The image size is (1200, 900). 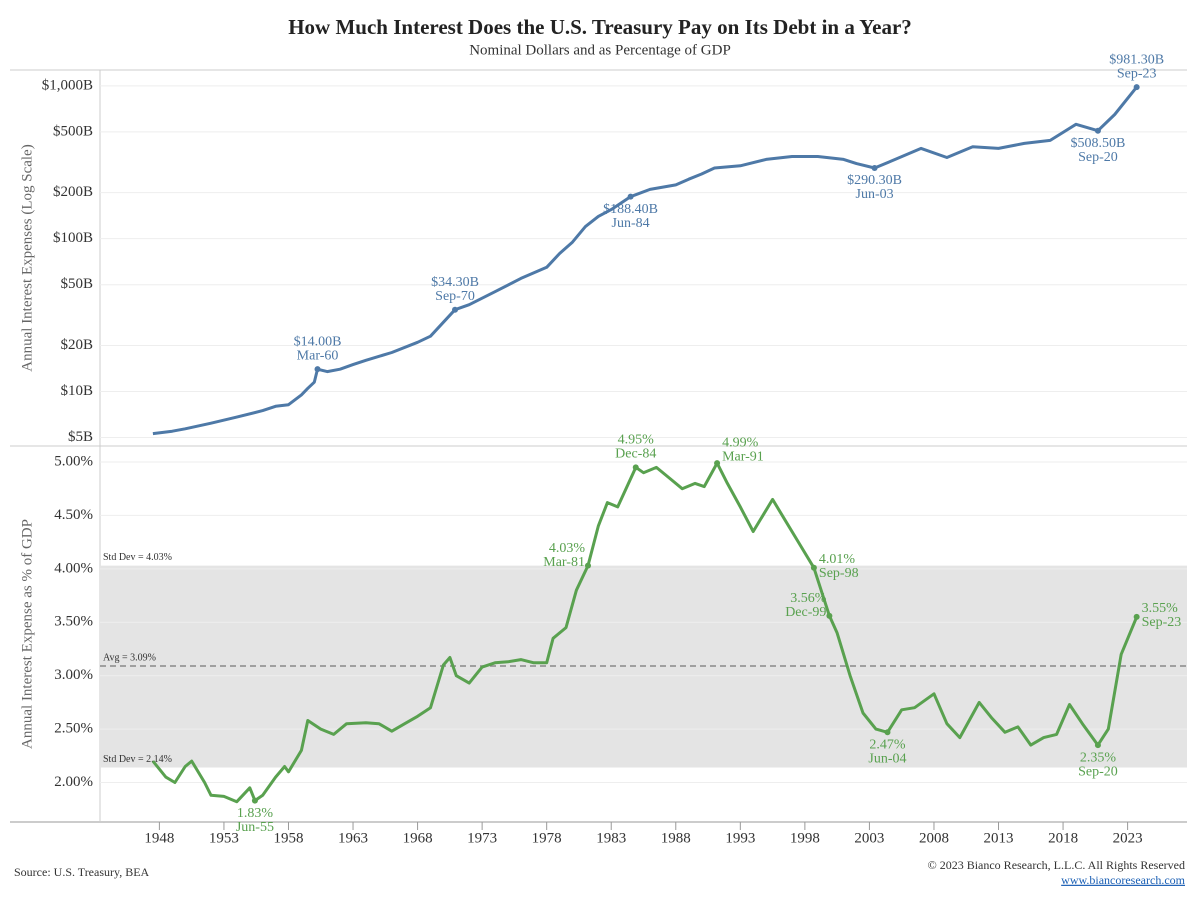 What do you see at coordinates (318, 355) in the screenshot?
I see `annotation-date: Mar-60` at bounding box center [318, 355].